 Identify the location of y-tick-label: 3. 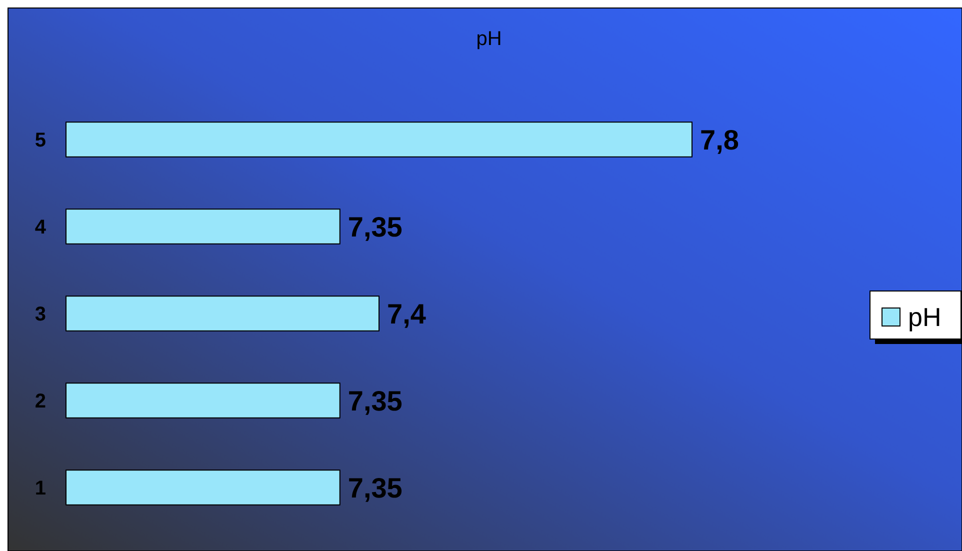
(40, 315).